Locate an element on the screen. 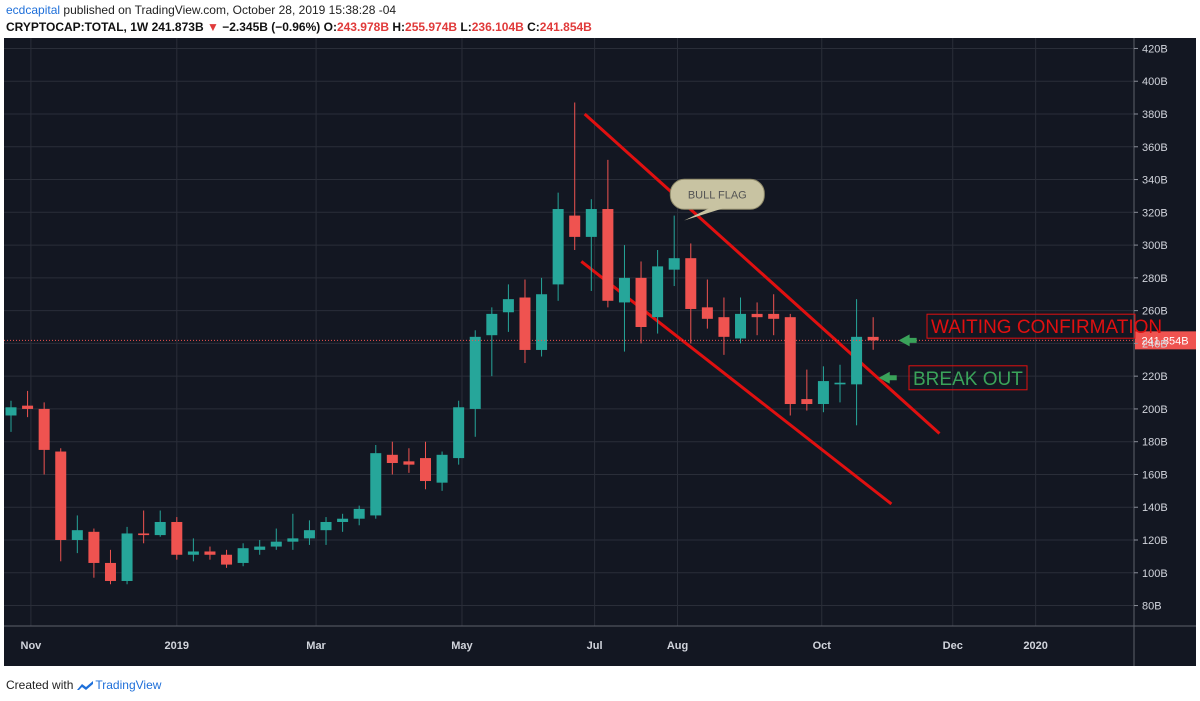 The image size is (1200, 701). author-name: ecdcapital is located at coordinates (33, 10).